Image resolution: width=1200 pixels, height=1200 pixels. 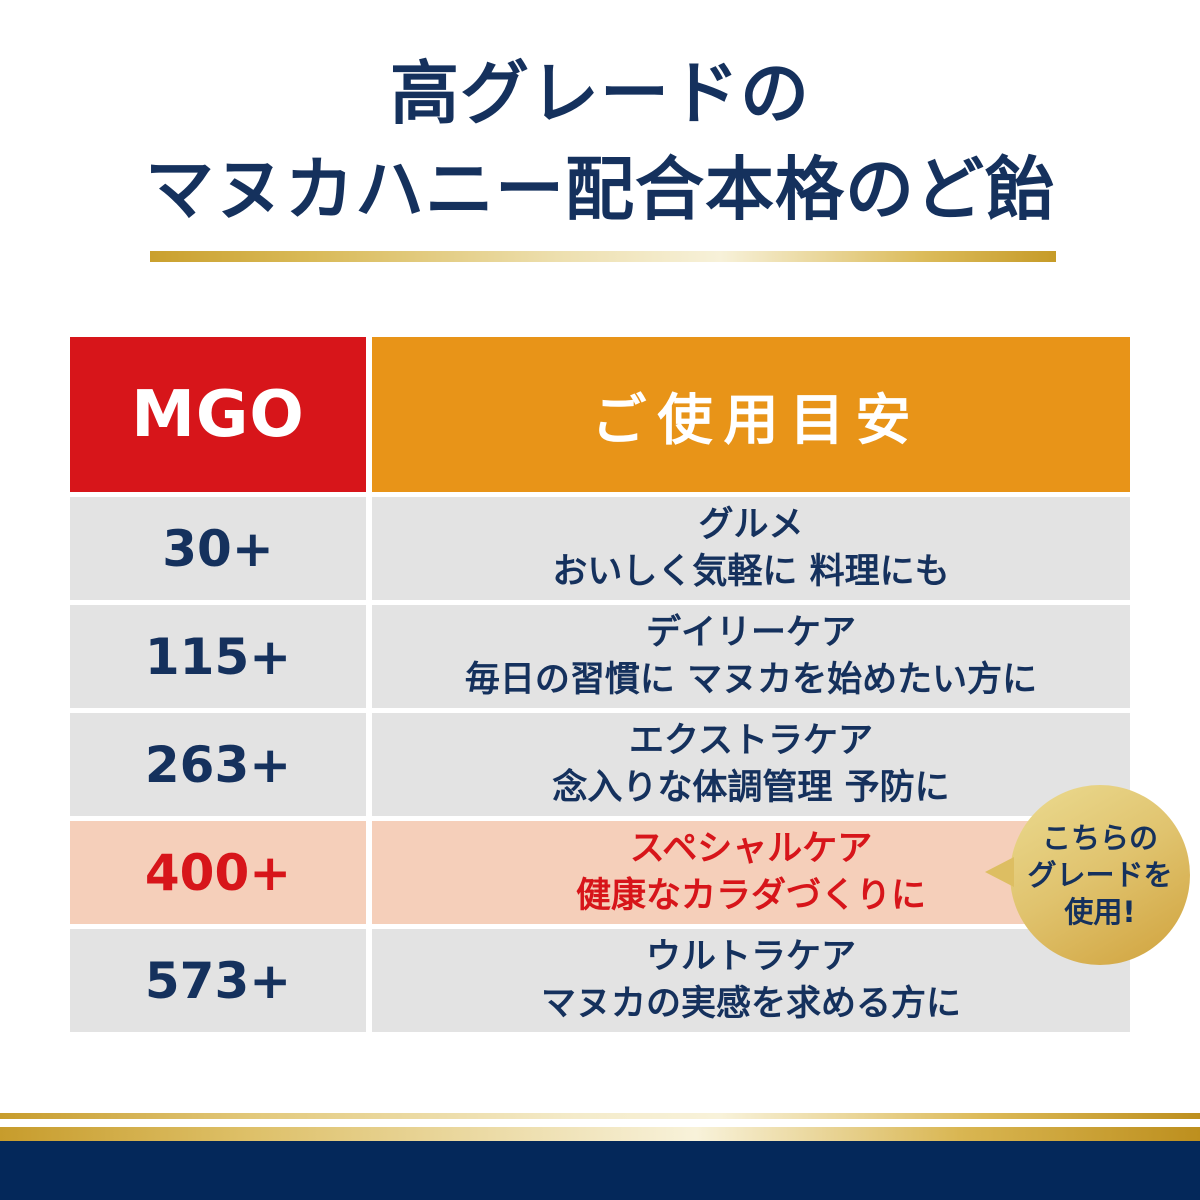 I want to click on table-header-usage: ご使用目安, so click(x=751, y=414).